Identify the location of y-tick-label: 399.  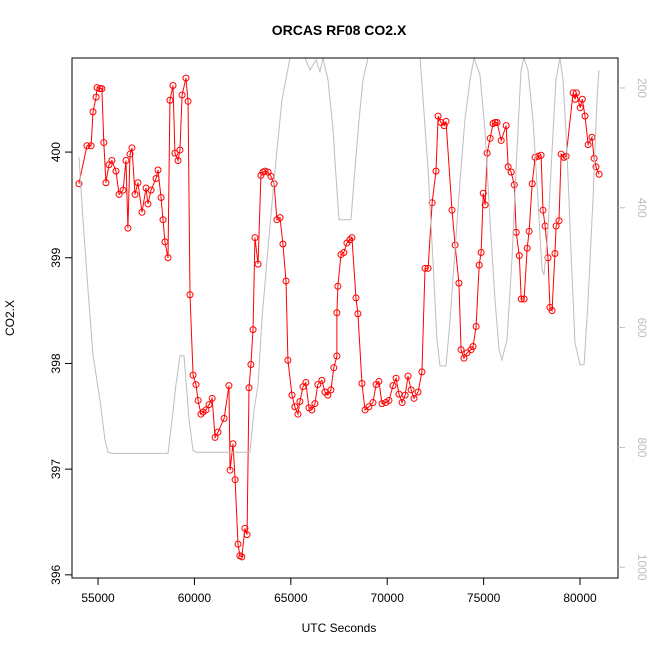
(56, 257).